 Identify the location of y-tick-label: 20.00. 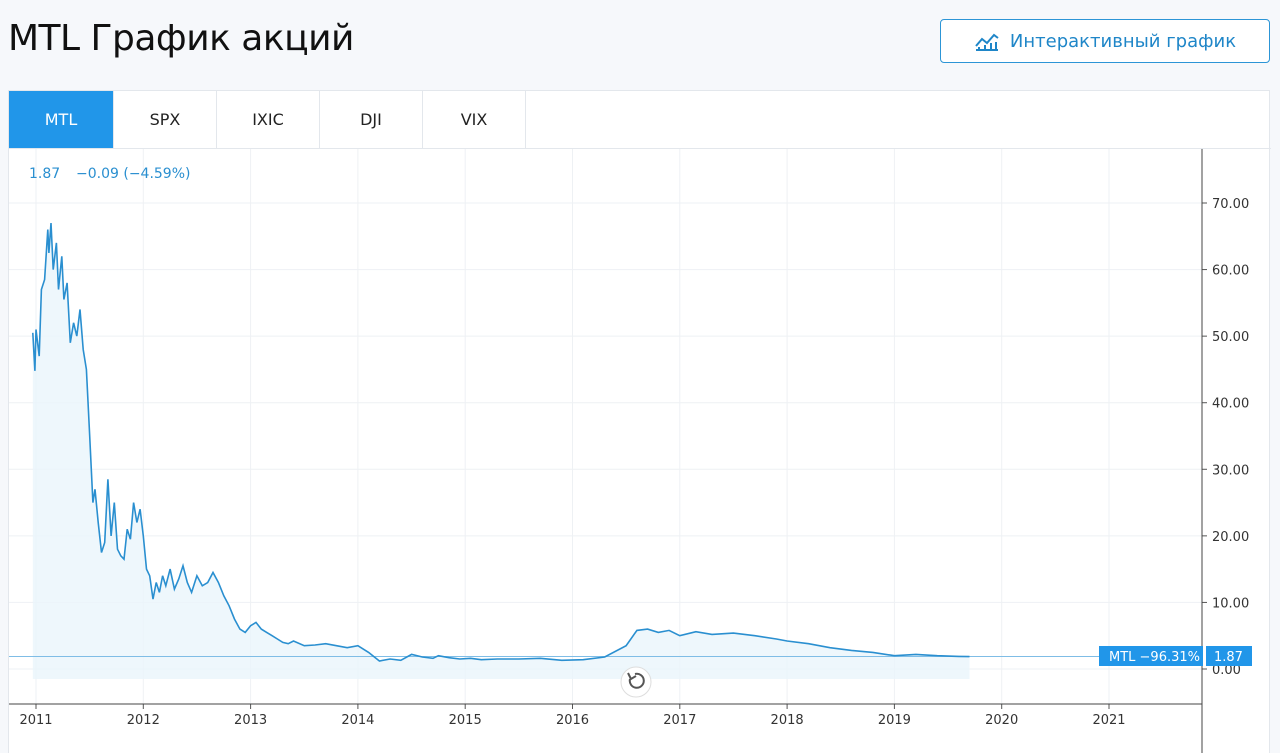
(1230, 537).